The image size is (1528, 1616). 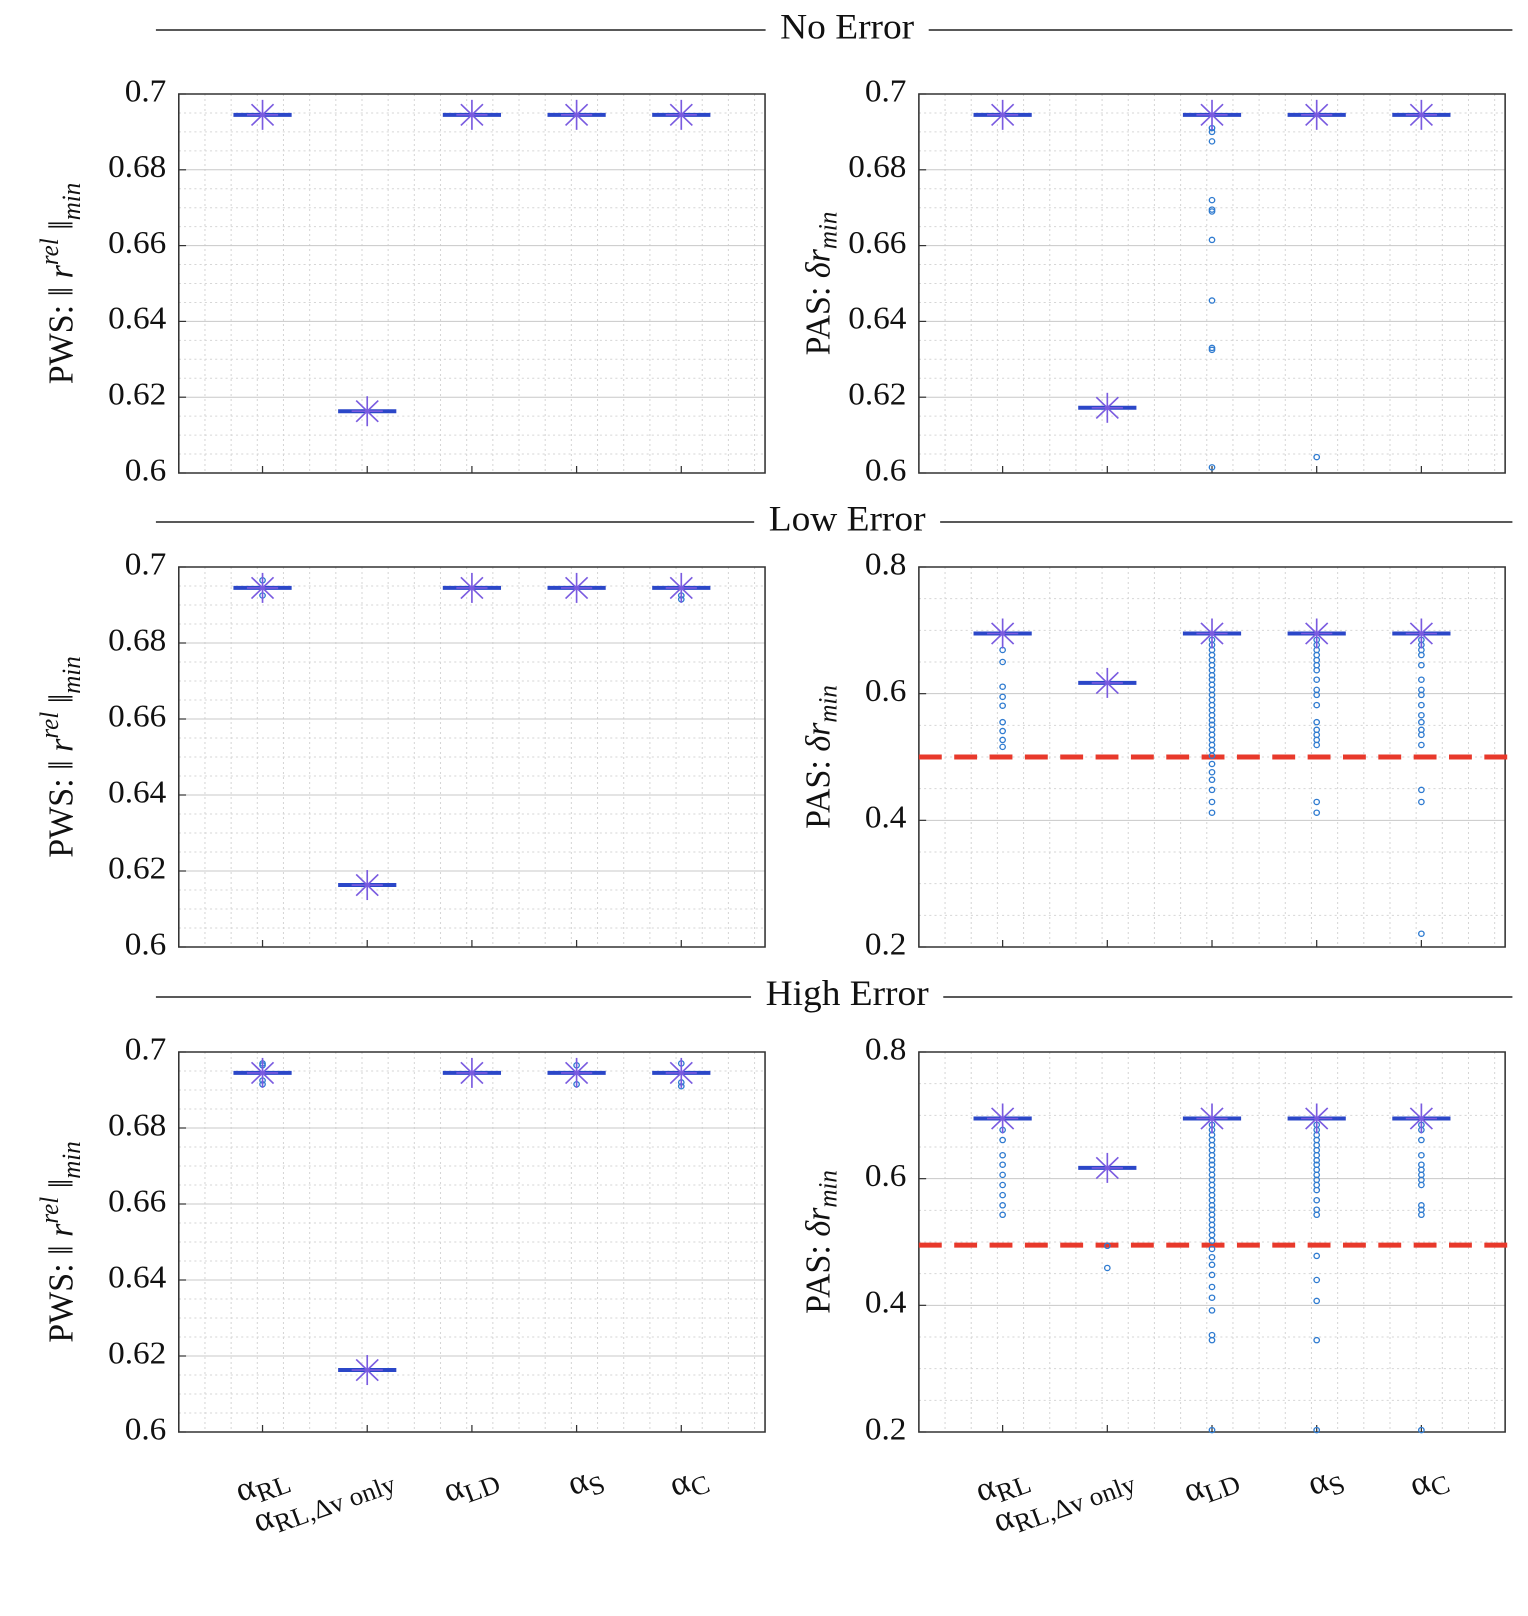 I want to click on section-title: No Error, so click(x=847, y=26).